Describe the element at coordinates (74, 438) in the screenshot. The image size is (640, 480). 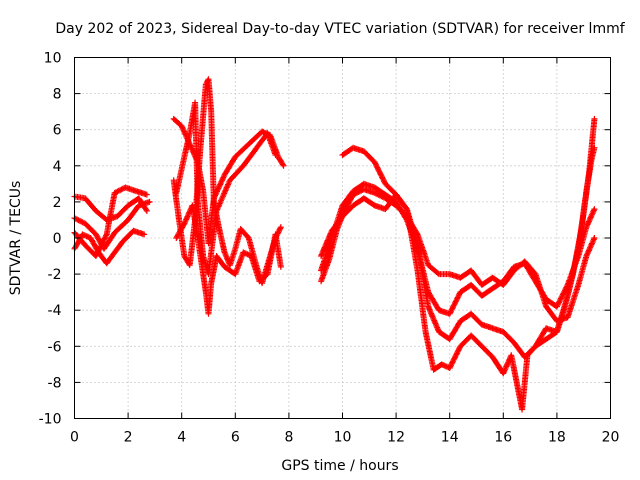
I see `x-tick-label: 0` at that location.